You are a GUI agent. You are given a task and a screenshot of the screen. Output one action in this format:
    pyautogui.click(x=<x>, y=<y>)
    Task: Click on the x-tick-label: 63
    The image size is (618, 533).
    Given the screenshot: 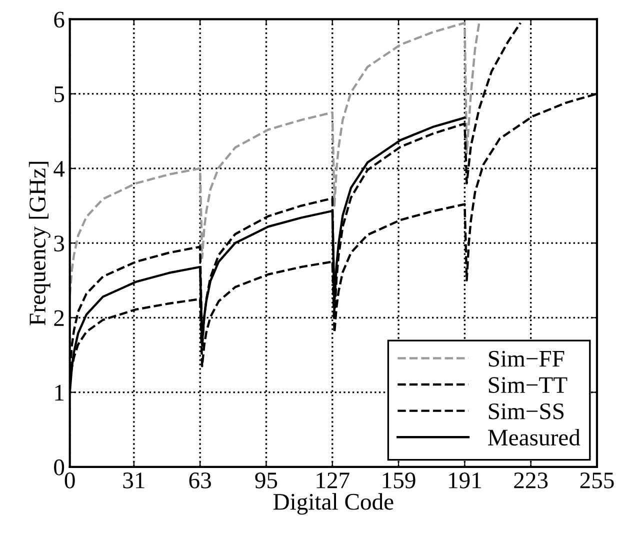 What is the action you would take?
    pyautogui.click(x=200, y=480)
    